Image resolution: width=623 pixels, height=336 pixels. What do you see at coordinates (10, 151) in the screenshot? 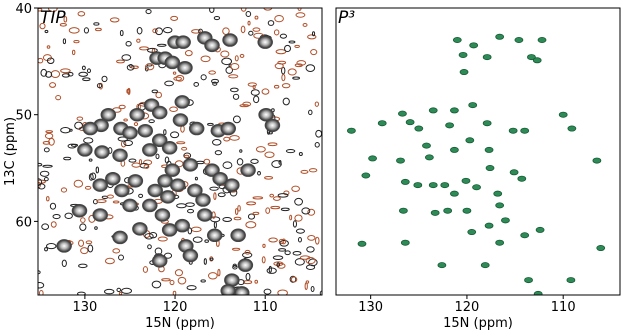
I see `y-axis-label: 13C (ppm)` at bounding box center [10, 151].